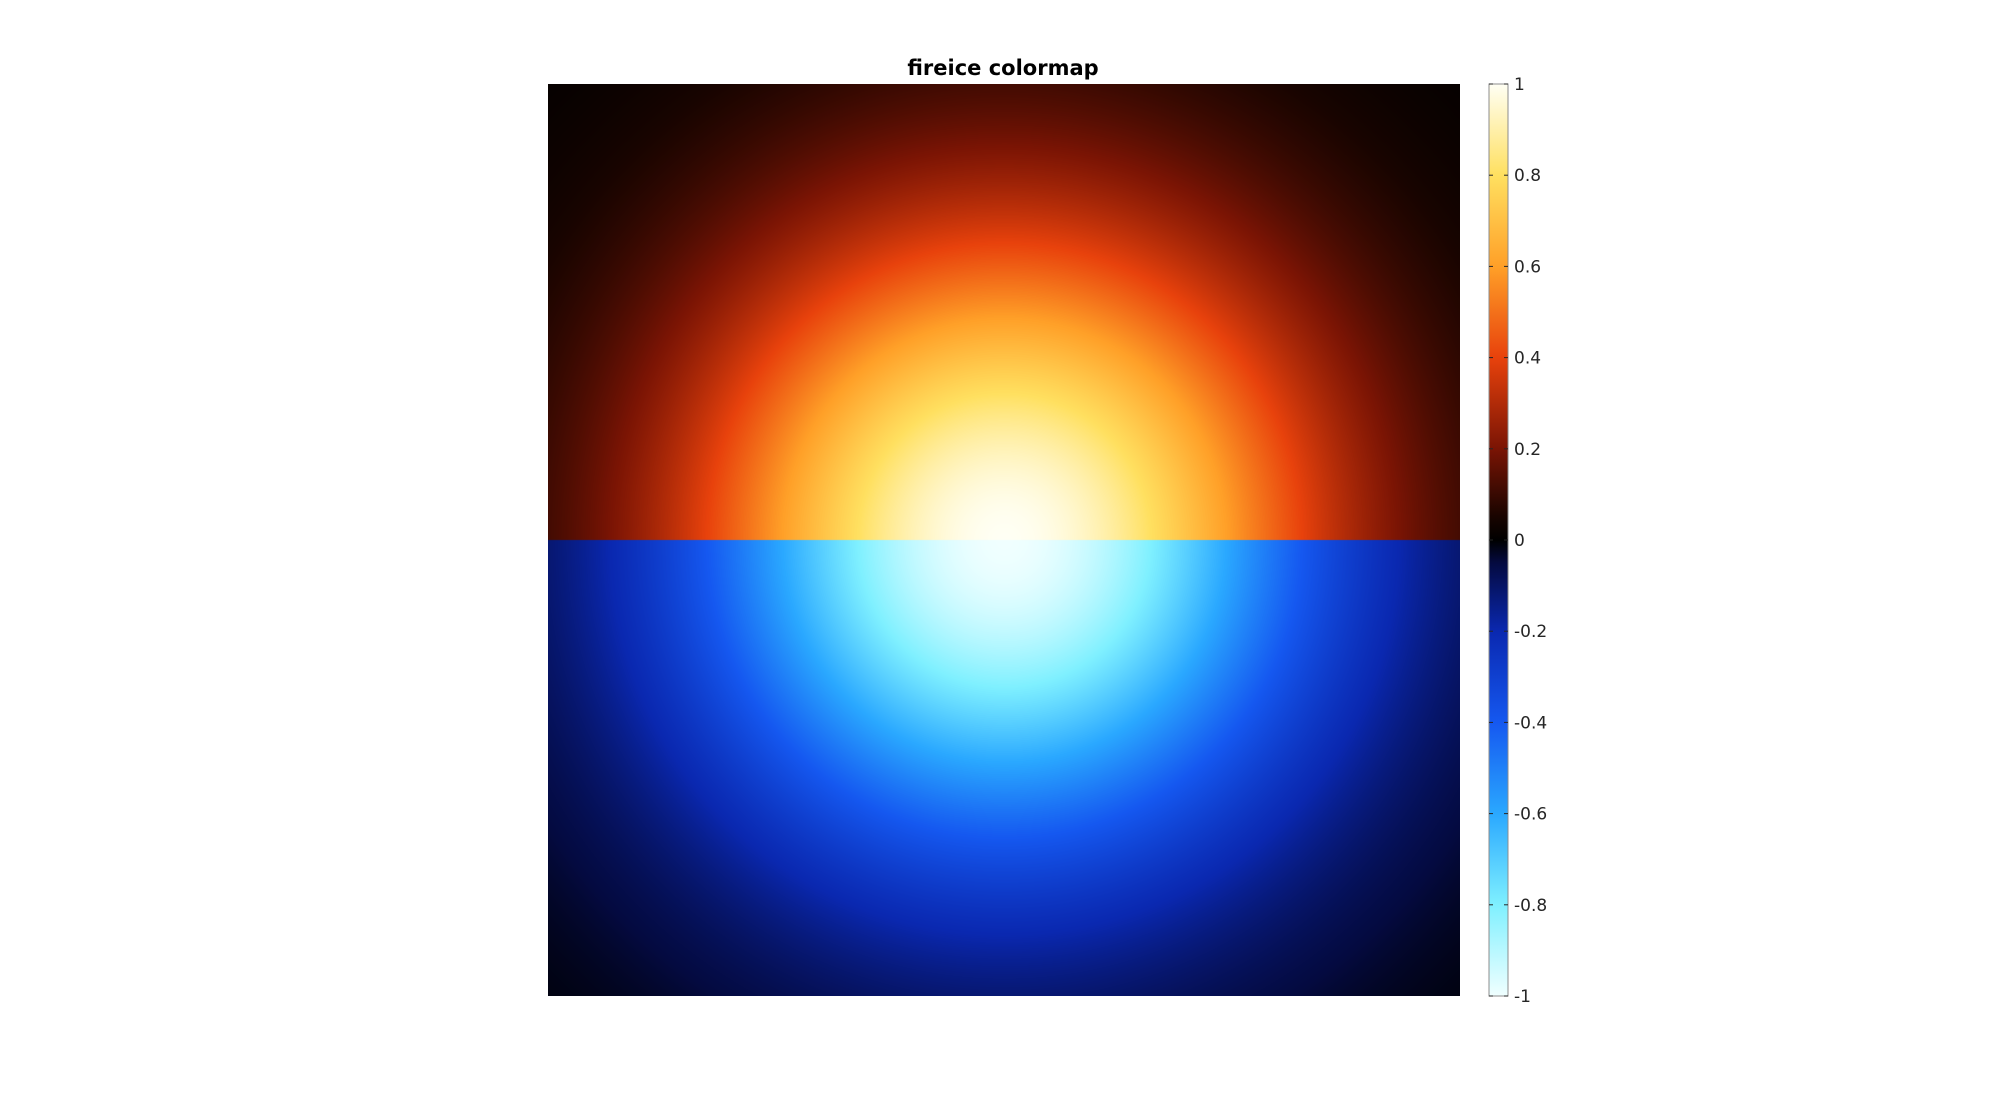 This screenshot has width=2000, height=1113. What do you see at coordinates (1522, 997) in the screenshot?
I see `colorbar-tick-label: -1` at bounding box center [1522, 997].